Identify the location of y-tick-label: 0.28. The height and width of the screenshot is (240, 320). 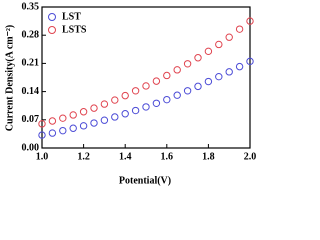
(31, 34).